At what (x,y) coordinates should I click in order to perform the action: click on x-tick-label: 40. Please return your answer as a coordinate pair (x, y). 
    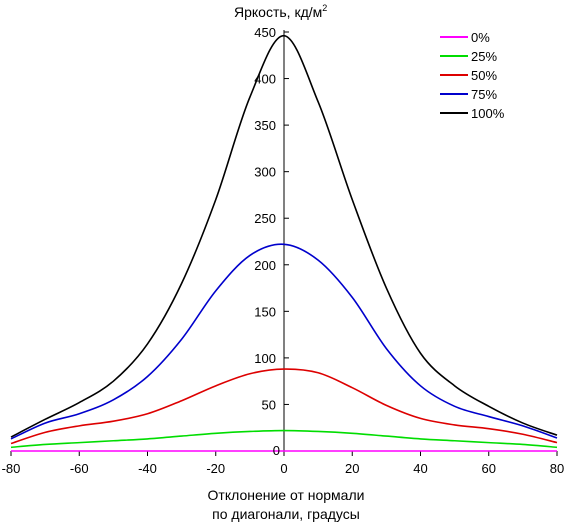
    Looking at the image, I should click on (420, 468).